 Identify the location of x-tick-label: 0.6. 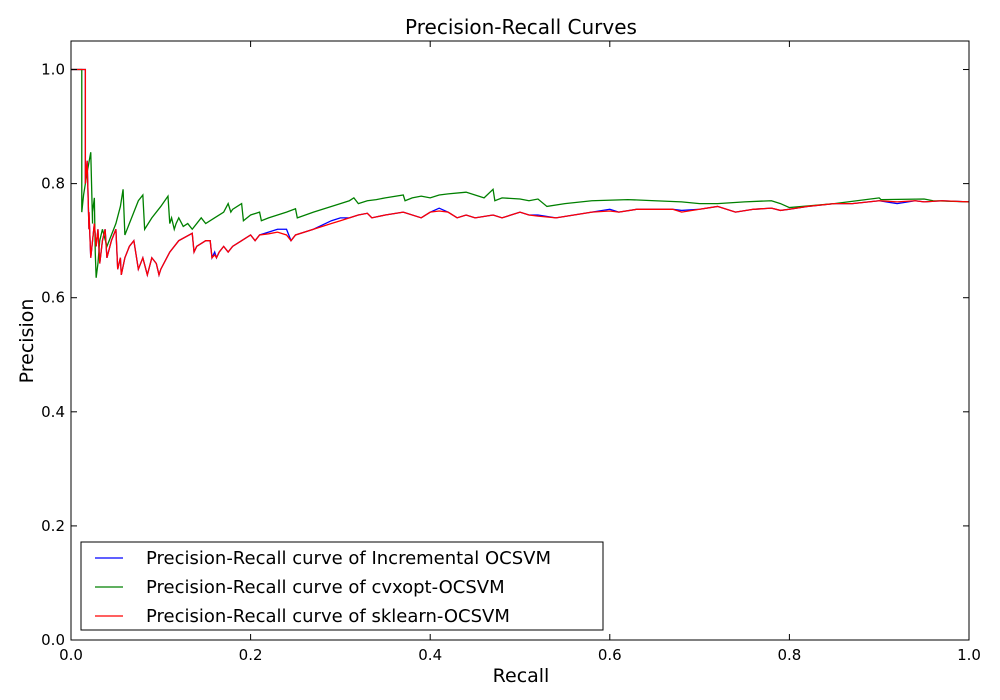
(610, 655).